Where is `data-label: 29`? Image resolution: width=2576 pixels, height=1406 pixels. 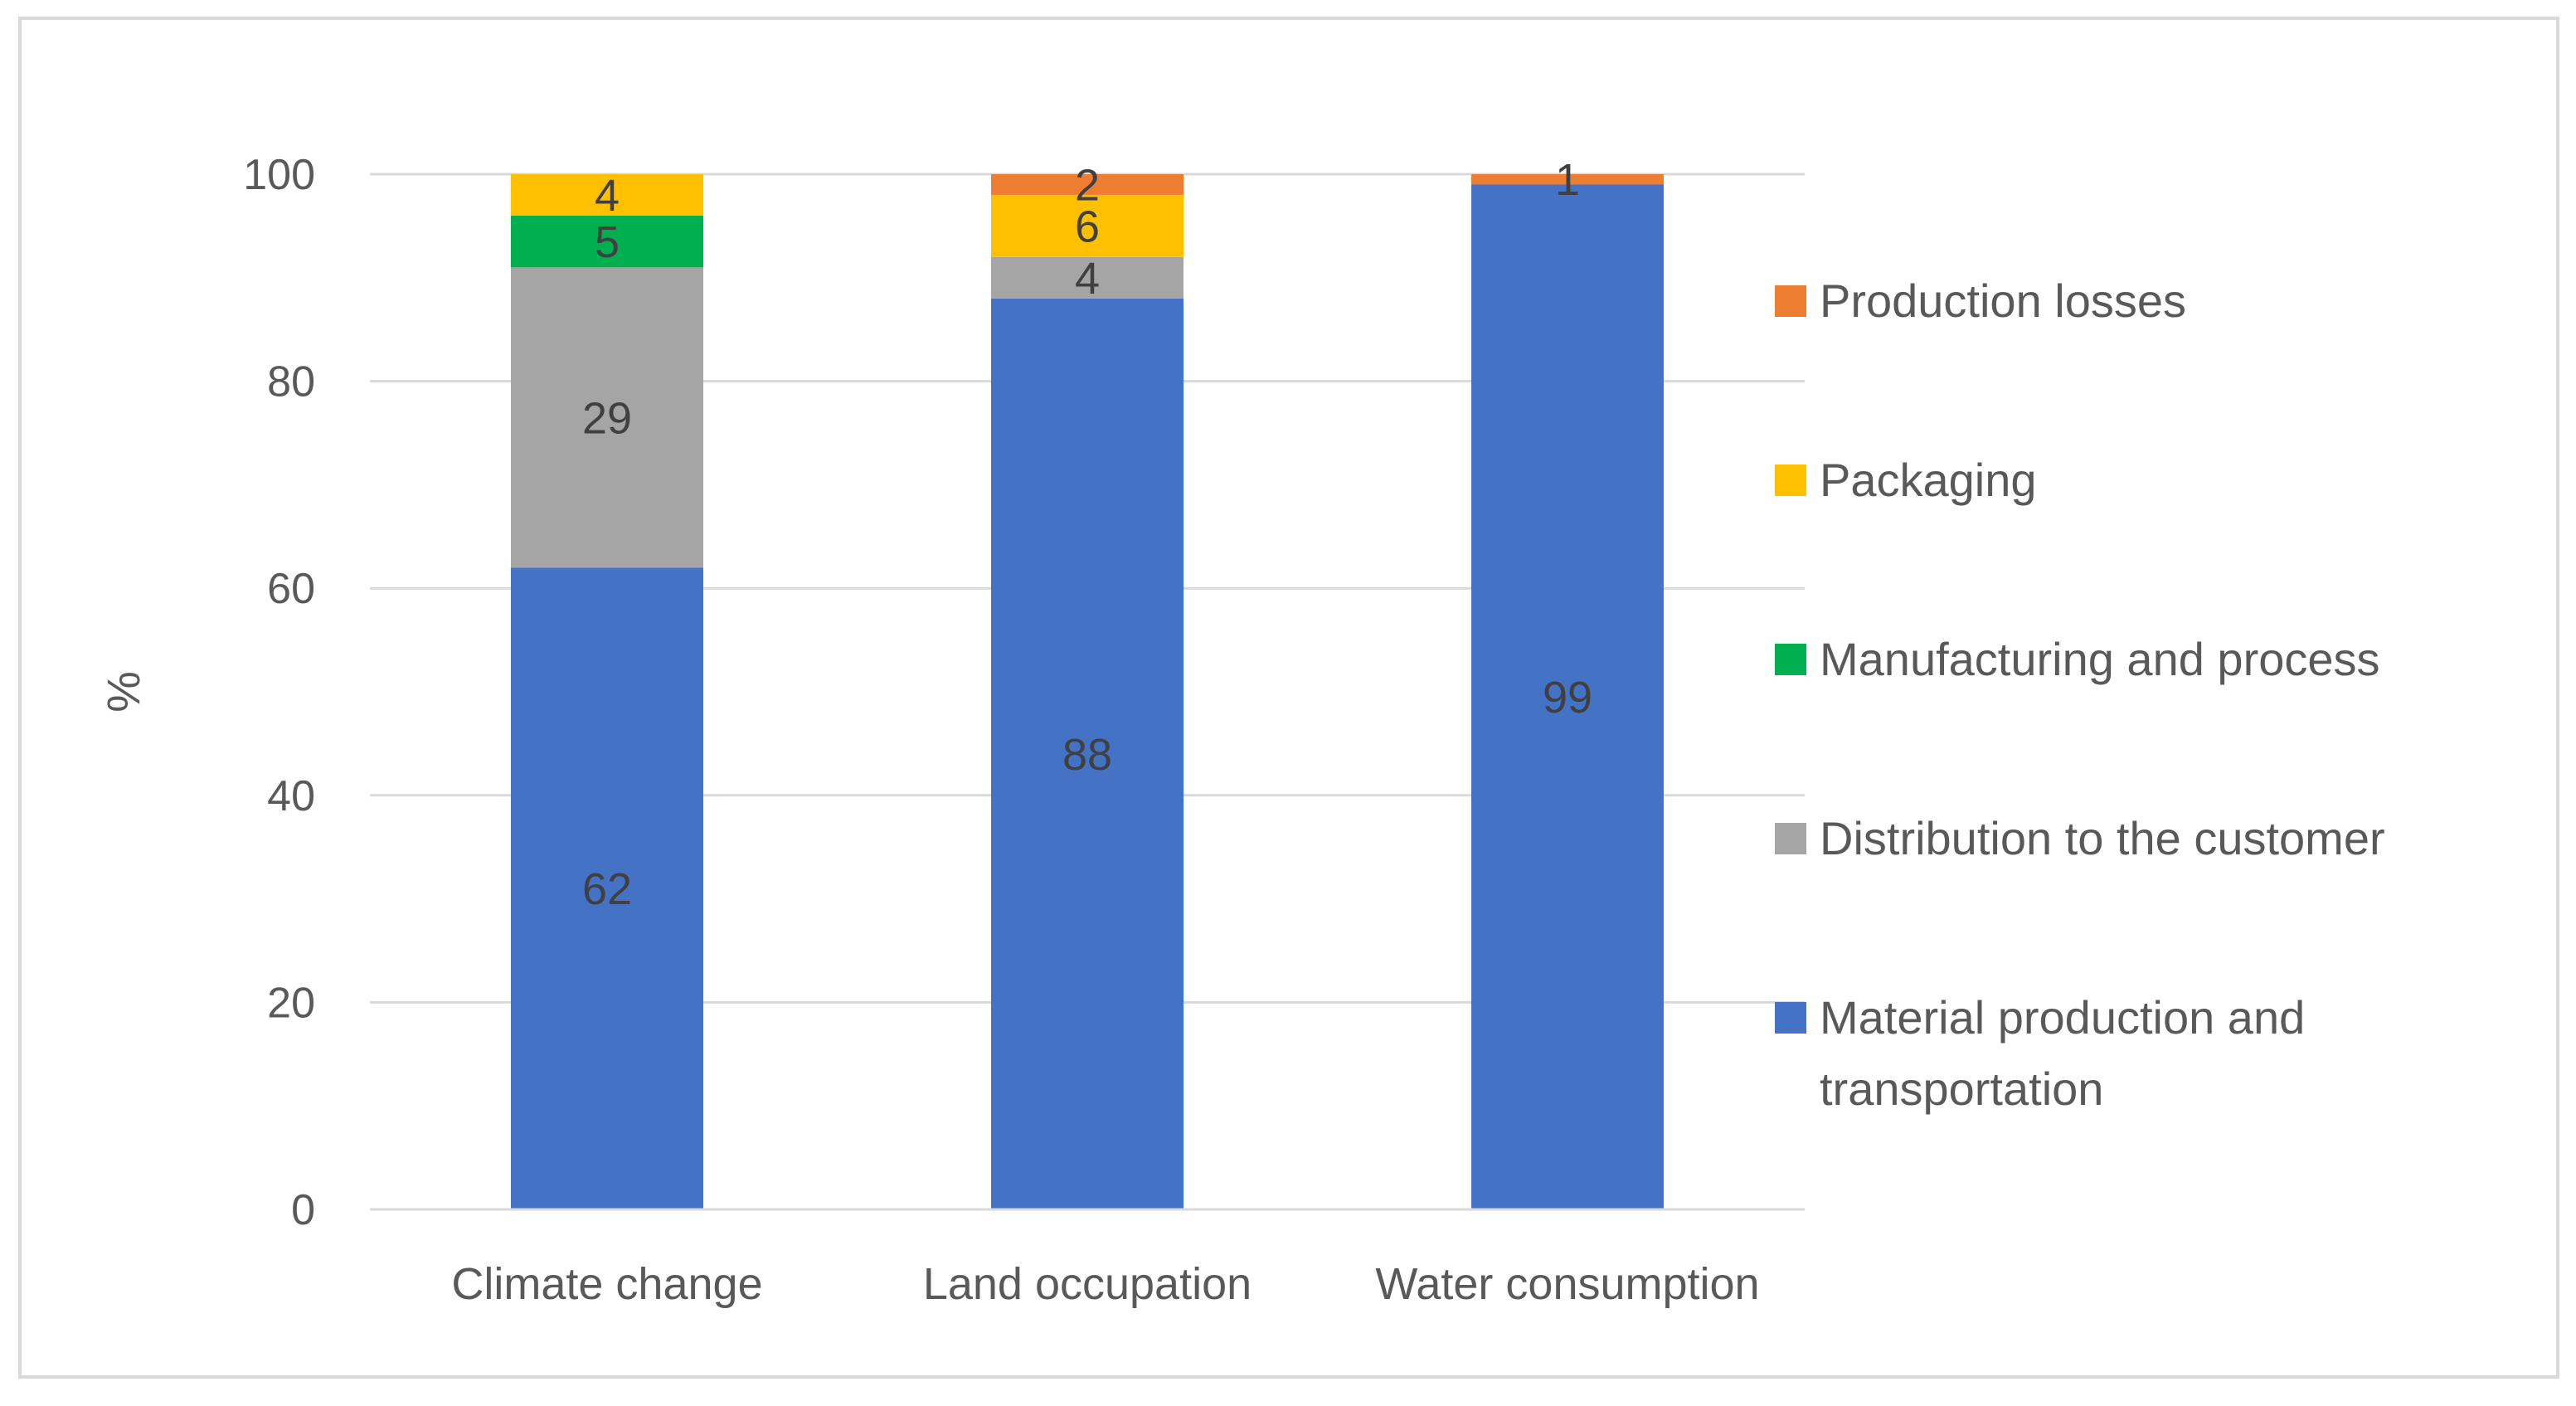 data-label: 29 is located at coordinates (607, 418).